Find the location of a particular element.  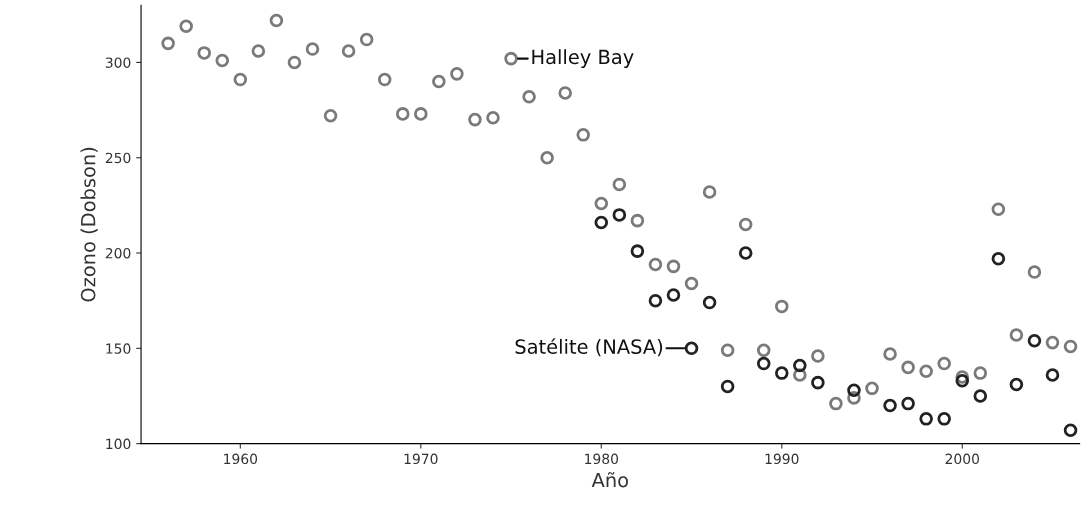

x-tick-label: 1970 is located at coordinates (421, 459).